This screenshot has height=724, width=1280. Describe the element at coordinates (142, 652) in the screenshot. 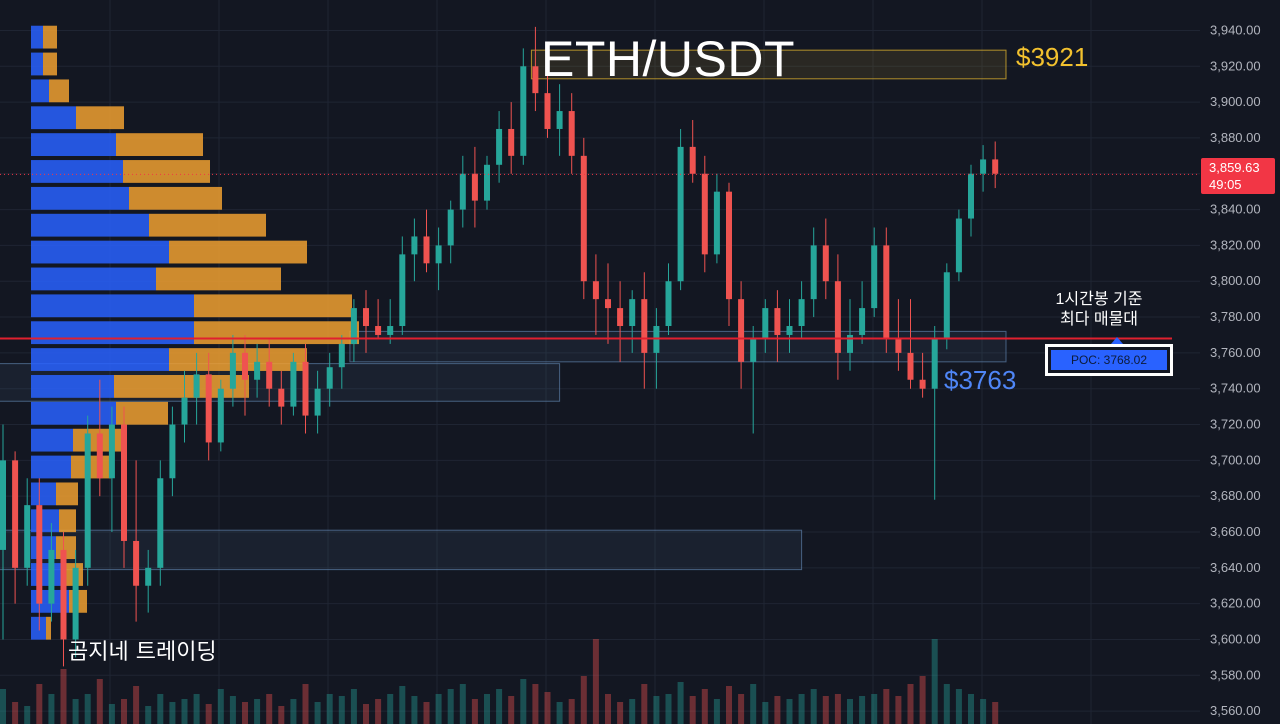

I see `brand-watermark: 곰지네 트레이딩` at that location.